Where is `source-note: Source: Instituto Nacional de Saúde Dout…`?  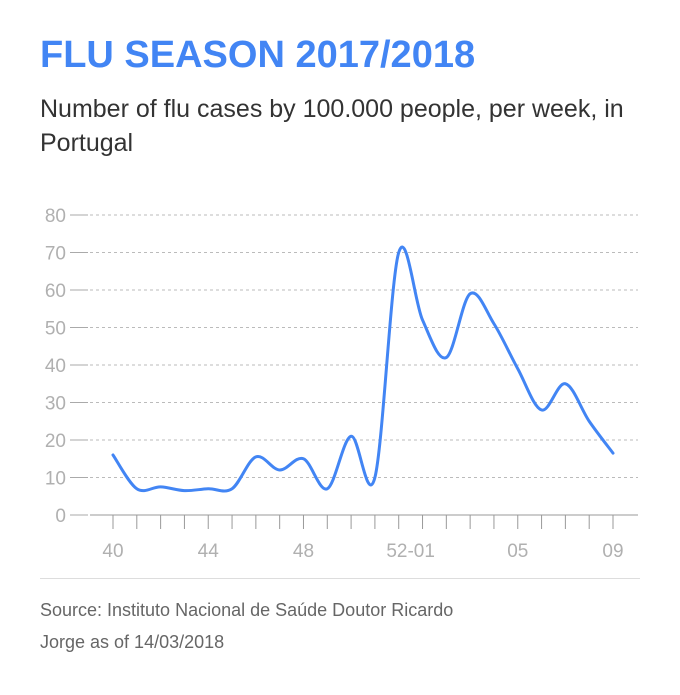 source-note: Source: Instituto Nacional de Saúde Dout… is located at coordinates (247, 626).